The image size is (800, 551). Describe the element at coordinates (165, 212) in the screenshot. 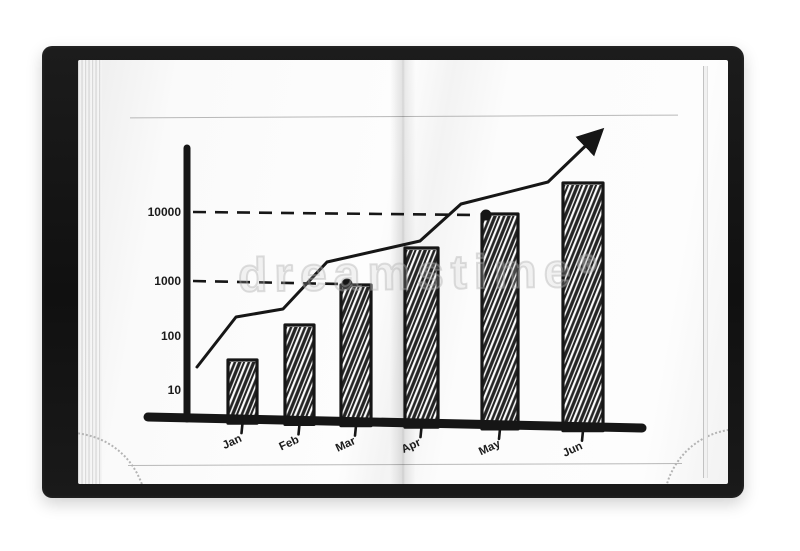

I see `y-tick-label: 10000` at that location.